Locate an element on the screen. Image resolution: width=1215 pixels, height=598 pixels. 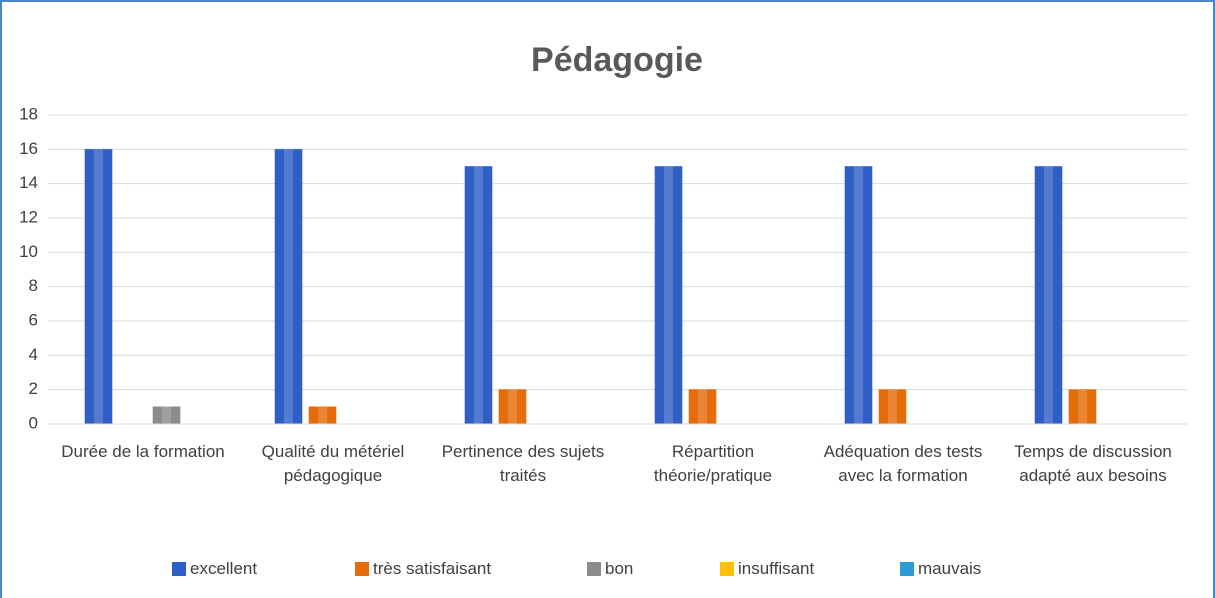
chart-title: Pédagogie is located at coordinates (617, 60).